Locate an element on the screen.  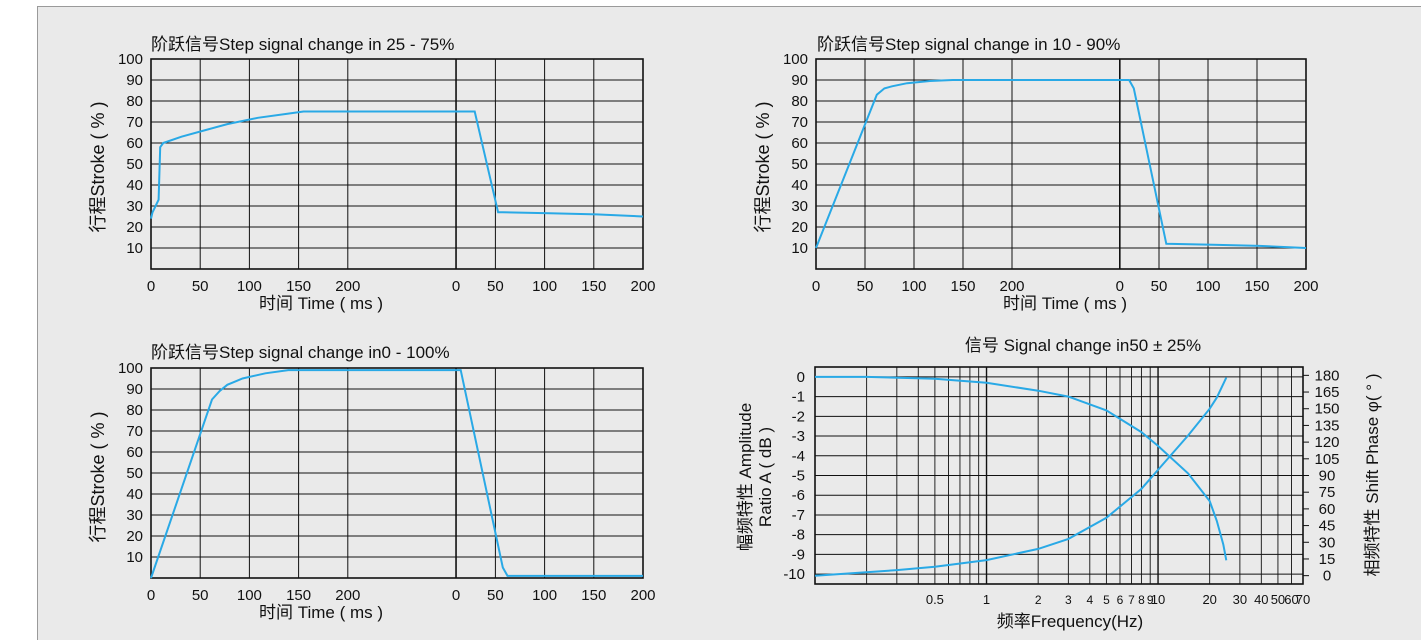
y-tick-label: -5 is located at coordinates (798, 476).